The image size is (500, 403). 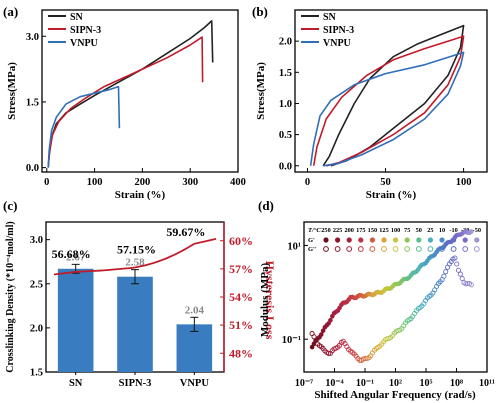 I want to click on y-tick-label: 1.0, so click(x=285, y=104).